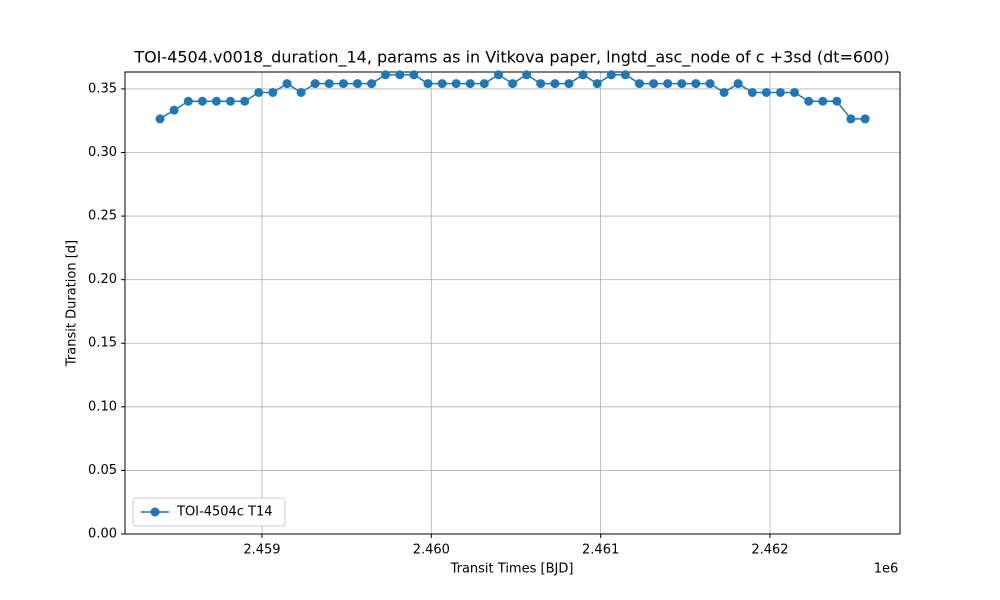  What do you see at coordinates (102, 406) in the screenshot?
I see `y-tick-label: 0.10` at bounding box center [102, 406].